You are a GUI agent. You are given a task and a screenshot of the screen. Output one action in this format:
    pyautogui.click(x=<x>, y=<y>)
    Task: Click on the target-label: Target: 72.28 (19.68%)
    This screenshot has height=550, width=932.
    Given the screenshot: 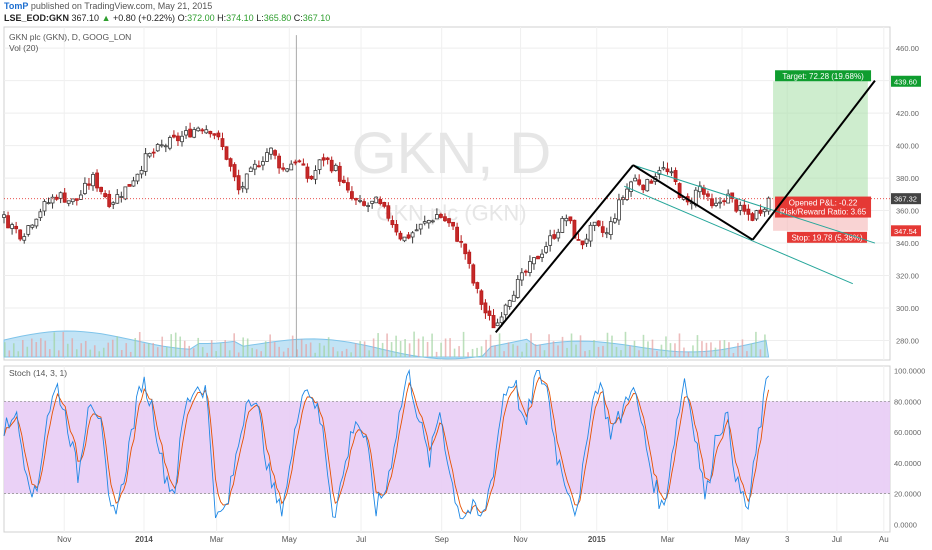 What is the action you would take?
    pyautogui.click(x=823, y=76)
    